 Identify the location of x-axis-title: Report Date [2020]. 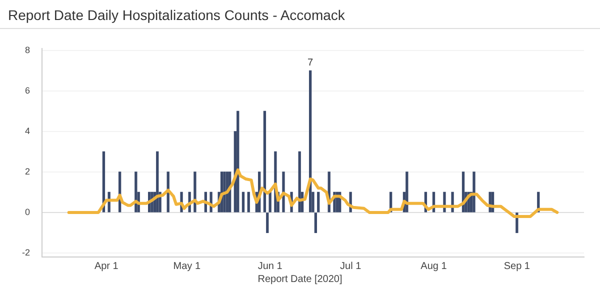
(300, 279).